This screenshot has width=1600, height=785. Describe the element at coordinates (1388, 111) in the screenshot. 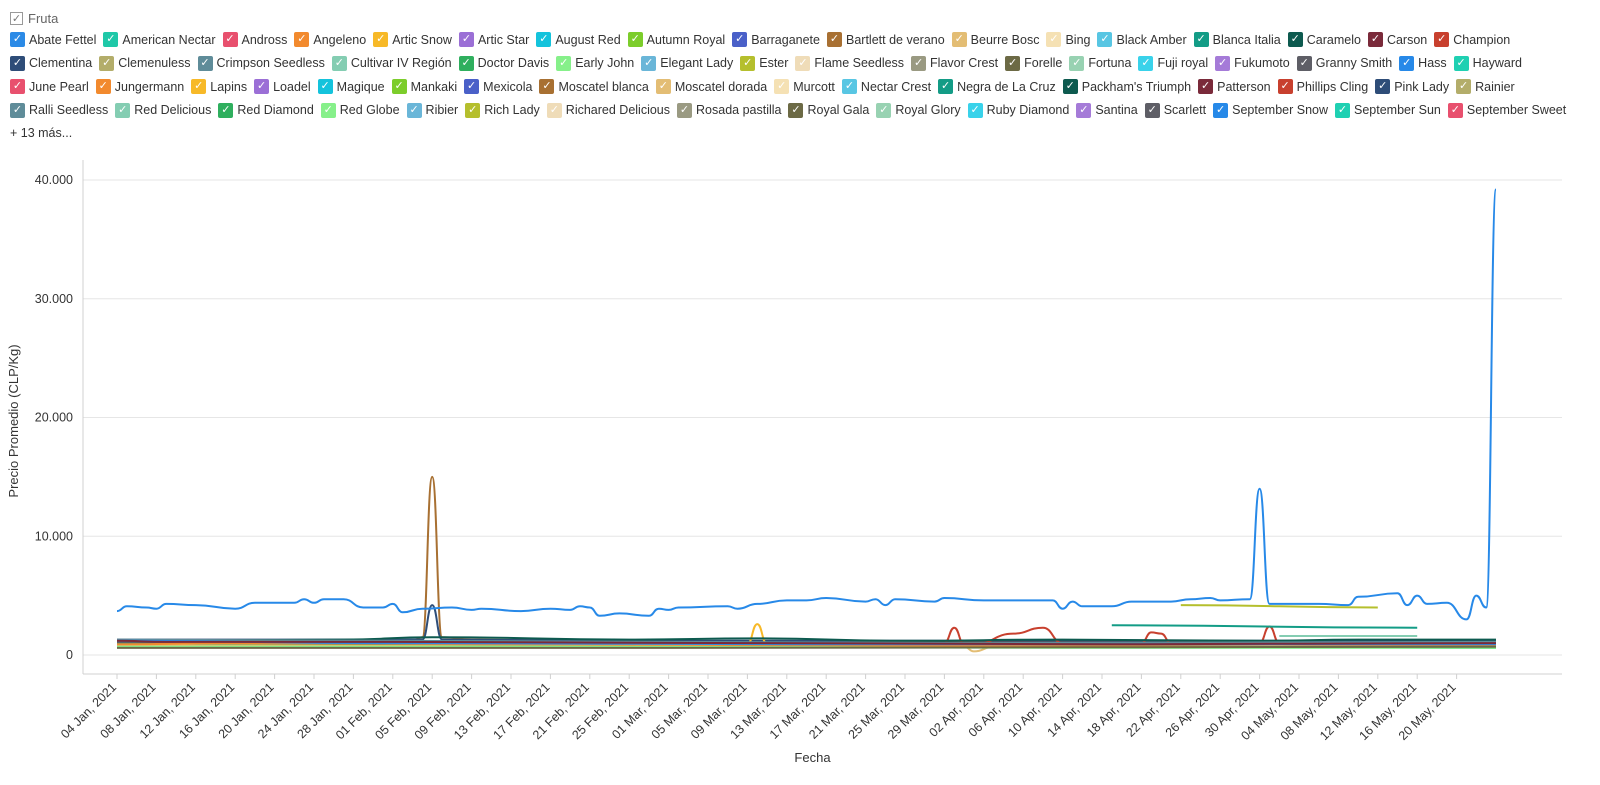

I see `legend-item: ✓ September Sun` at that location.